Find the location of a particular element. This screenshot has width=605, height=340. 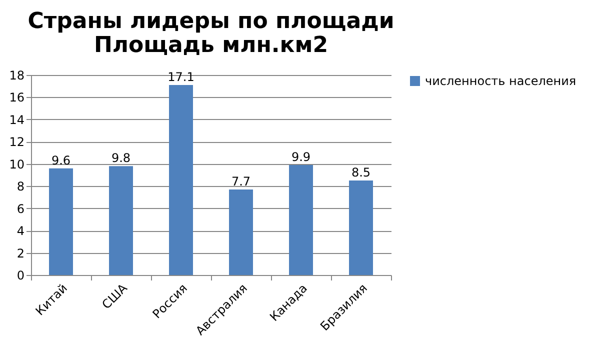

y-tick-label: 10 is located at coordinates (16, 164).